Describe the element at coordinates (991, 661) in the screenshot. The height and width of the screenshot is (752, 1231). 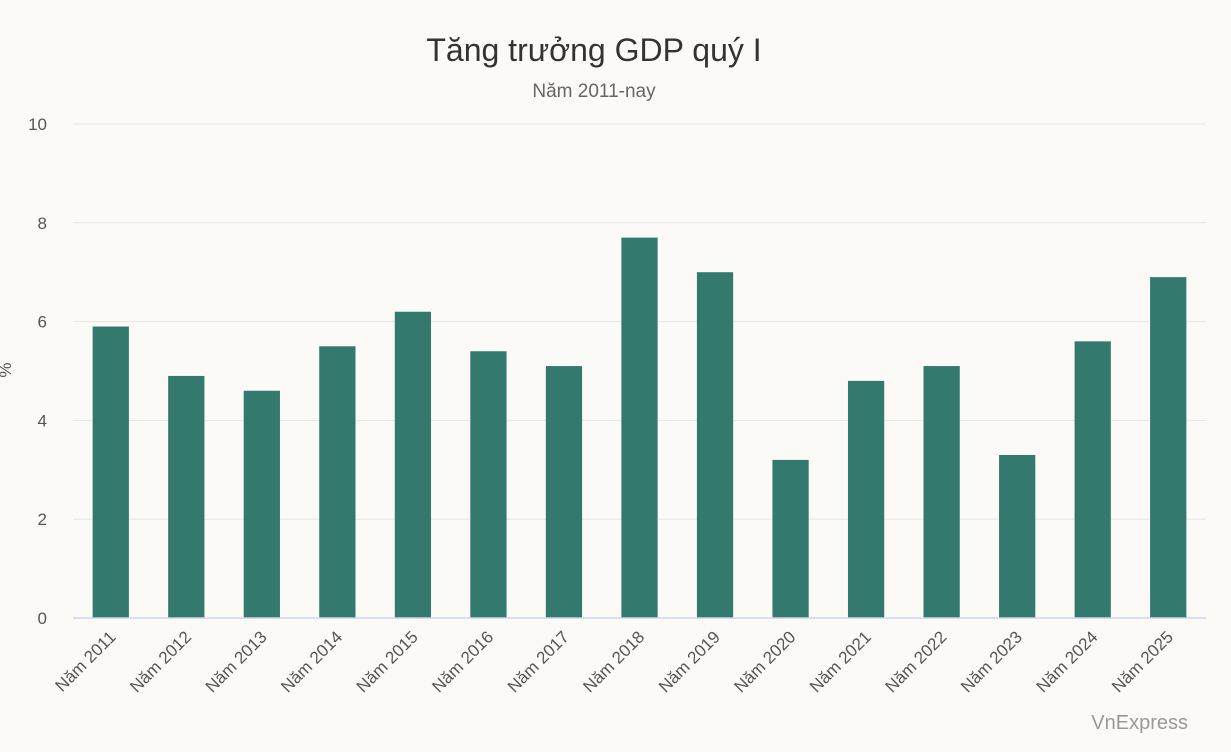
I see `x-tick-label: Năm 2023` at that location.